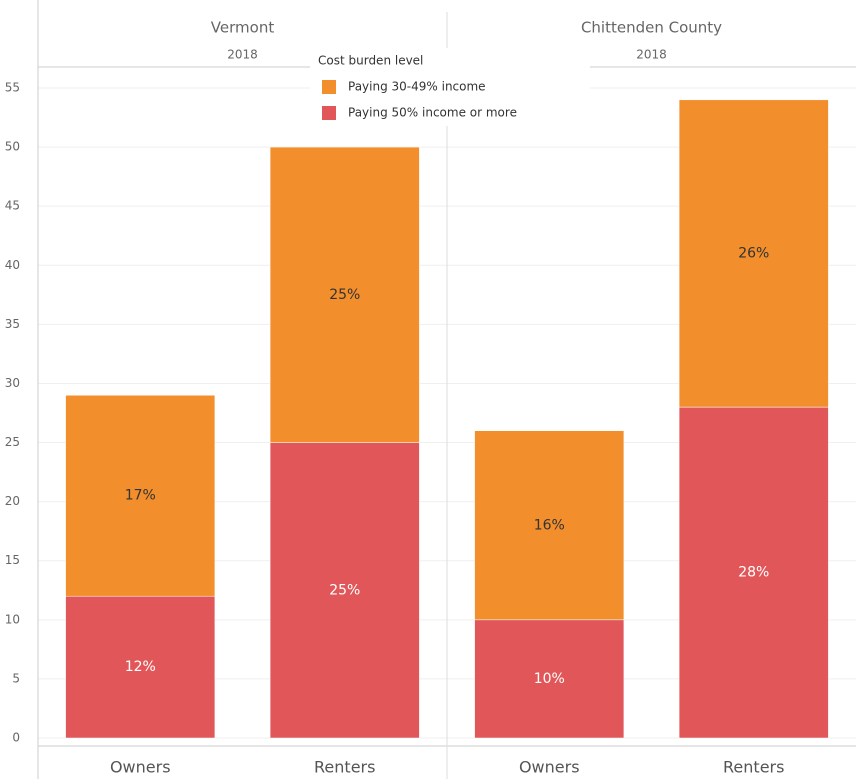 The width and height of the screenshot is (856, 779). What do you see at coordinates (12, 383) in the screenshot?
I see `y-tick-label: 30` at bounding box center [12, 383].